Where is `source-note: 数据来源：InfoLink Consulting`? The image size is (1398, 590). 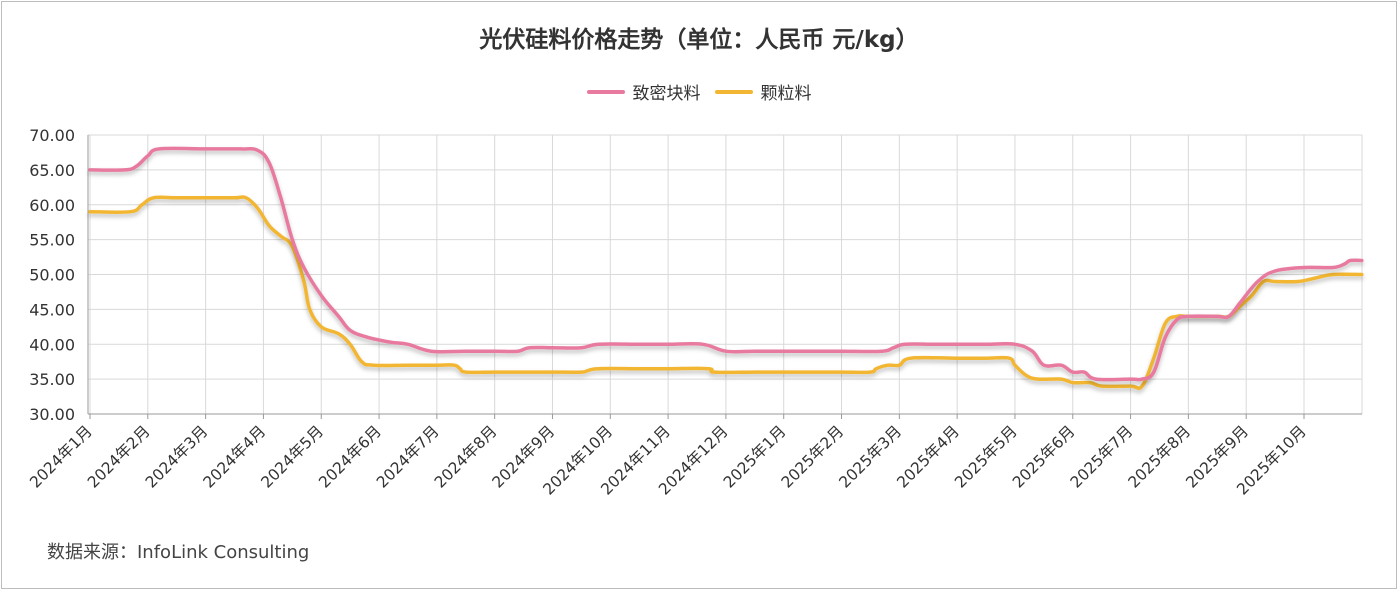 source-note: 数据来源：InfoLink Consulting is located at coordinates (178, 552).